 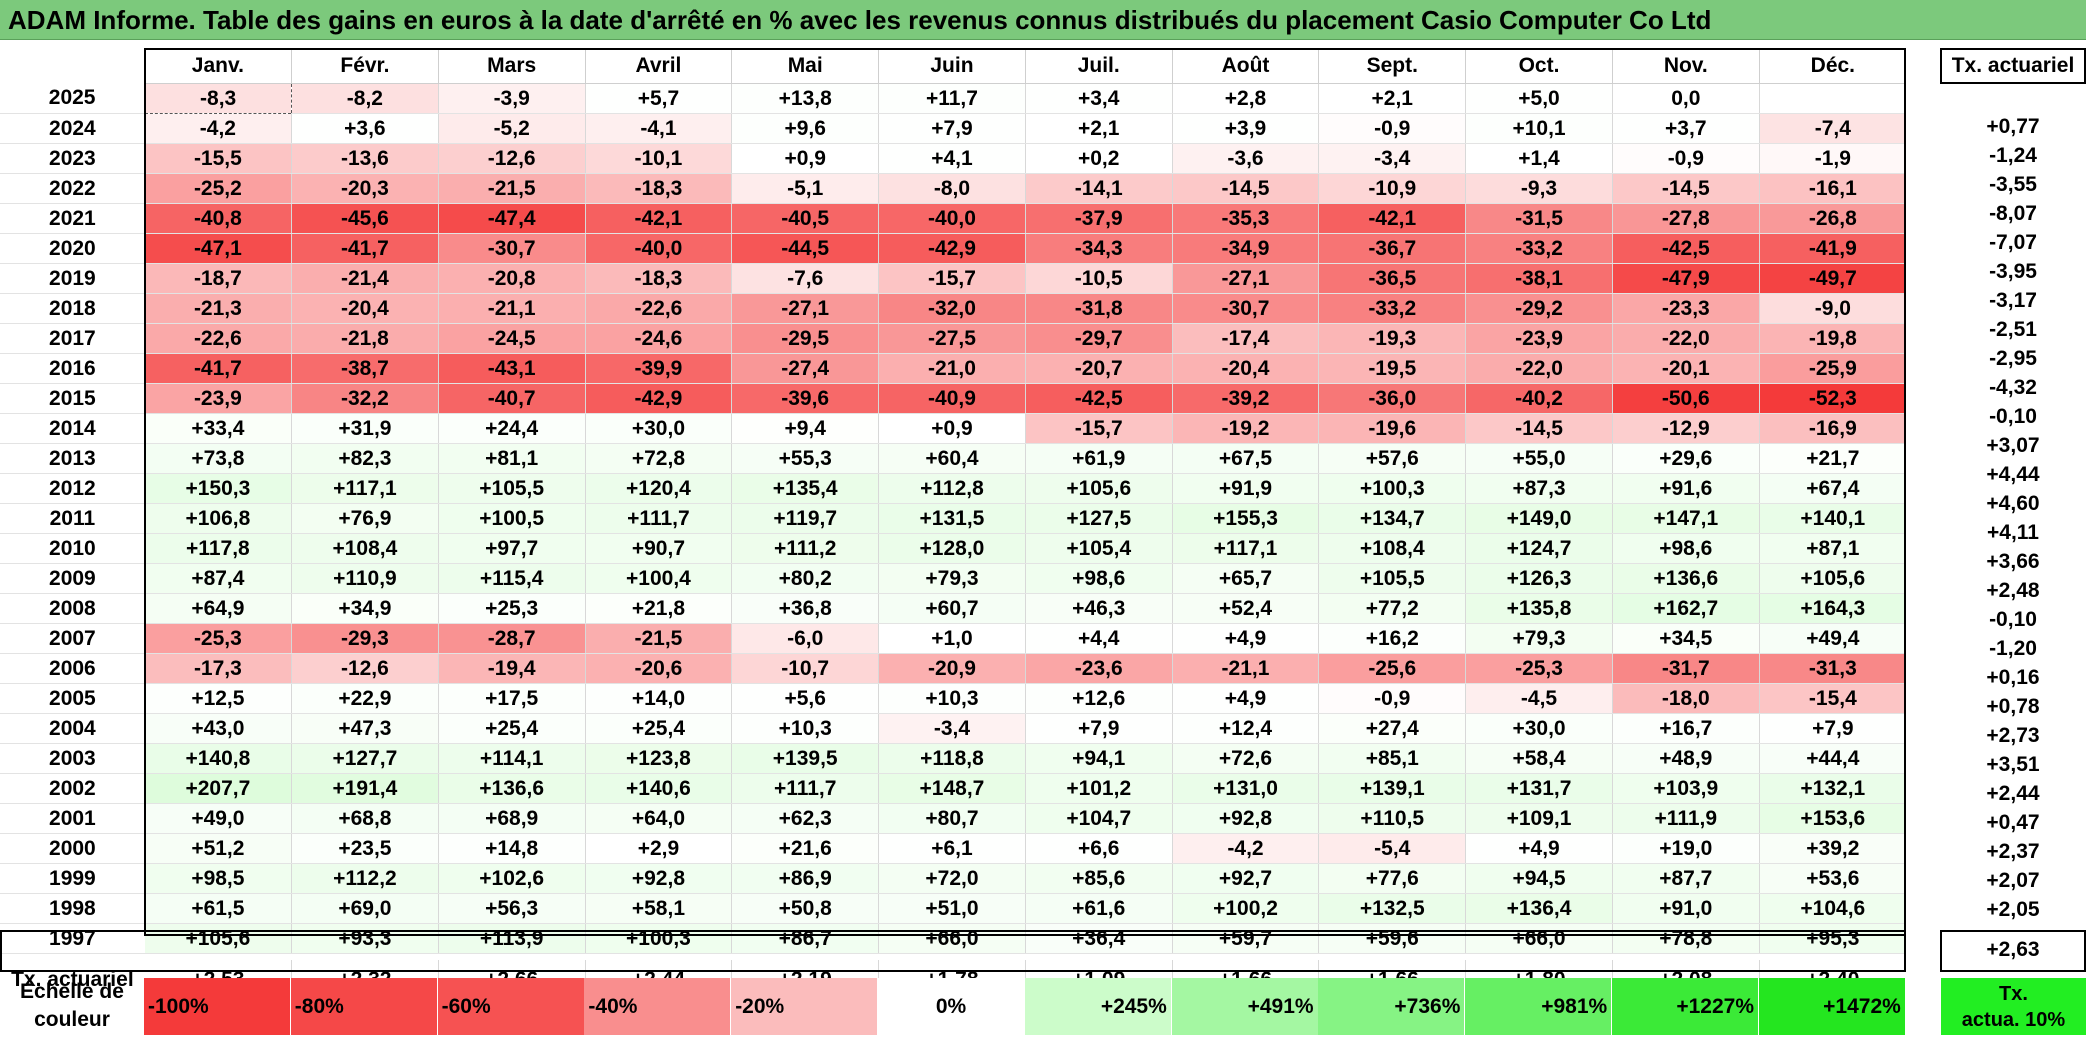 What do you see at coordinates (805, 158) in the screenshot?
I see `gain-cell: +0,9` at bounding box center [805, 158].